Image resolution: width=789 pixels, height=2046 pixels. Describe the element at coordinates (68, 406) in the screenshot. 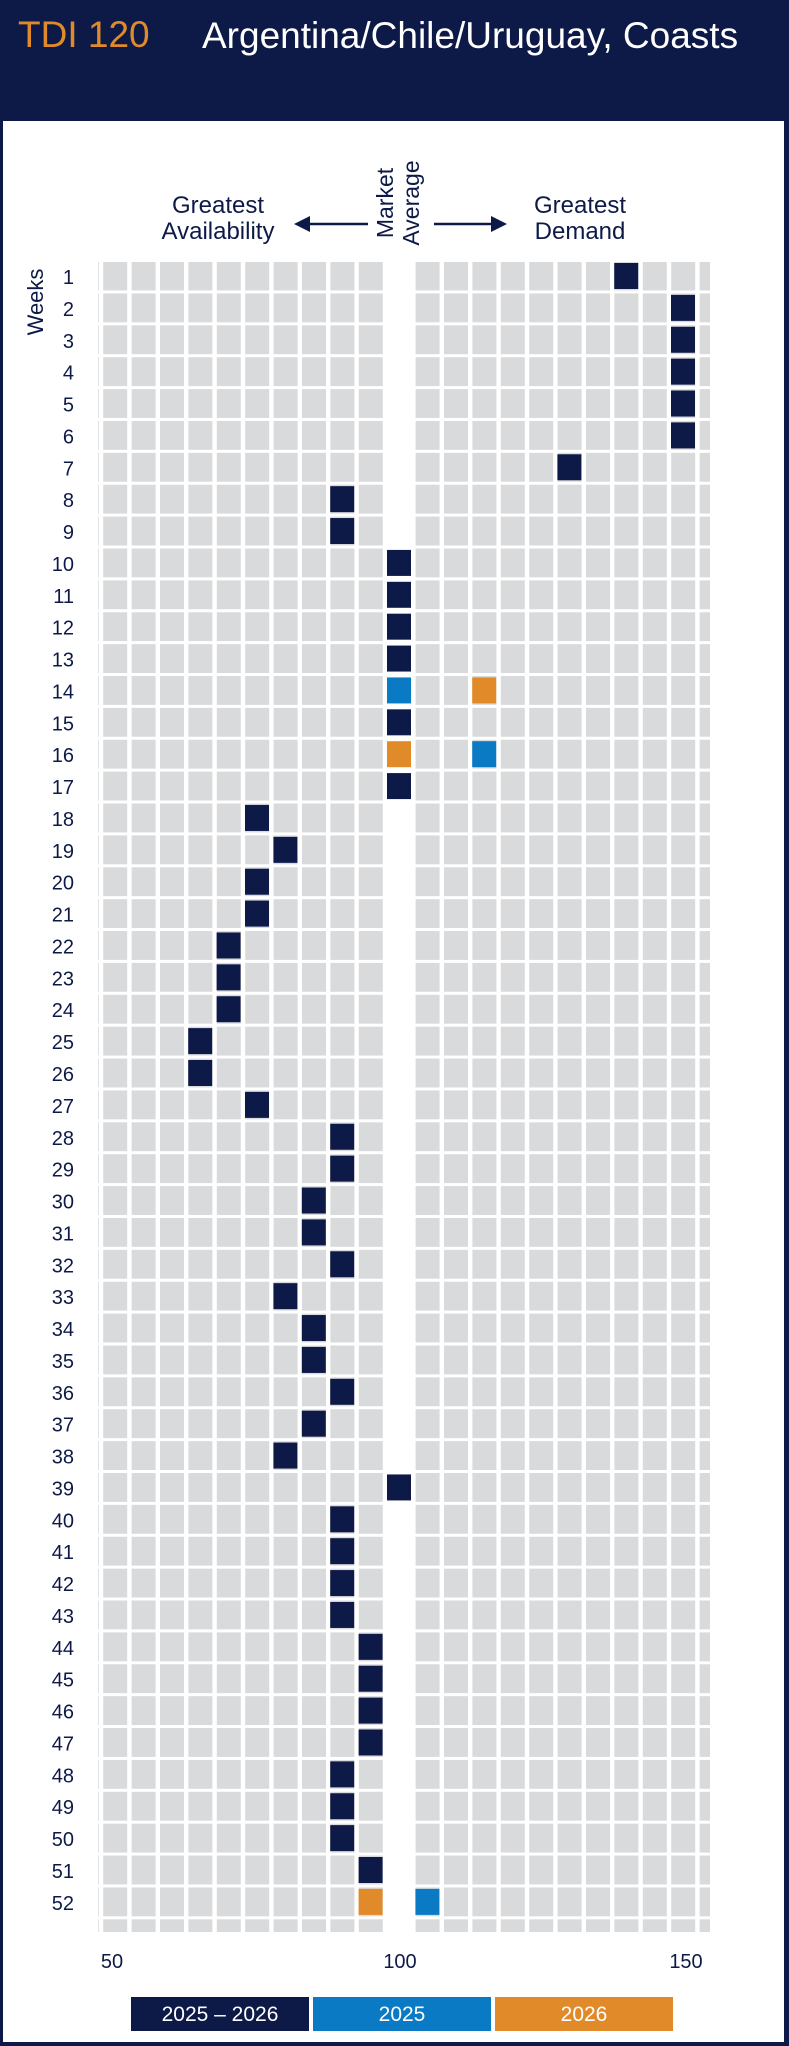

I see `week-tick-label: 5` at that location.